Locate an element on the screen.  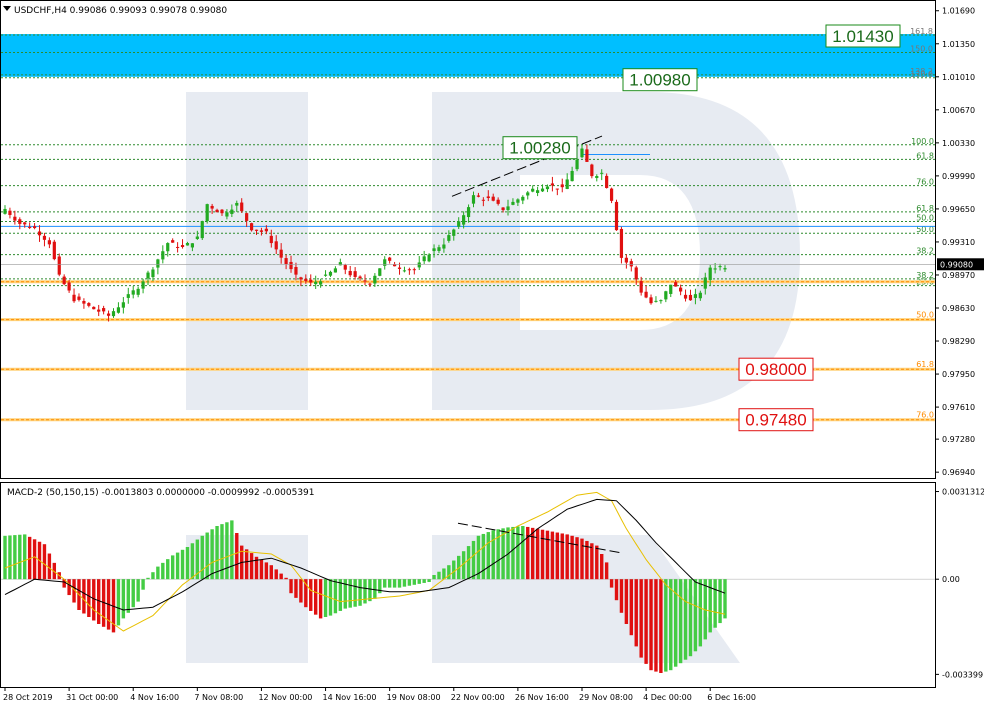
price-tick-label: 0.97280 is located at coordinates (958, 439).